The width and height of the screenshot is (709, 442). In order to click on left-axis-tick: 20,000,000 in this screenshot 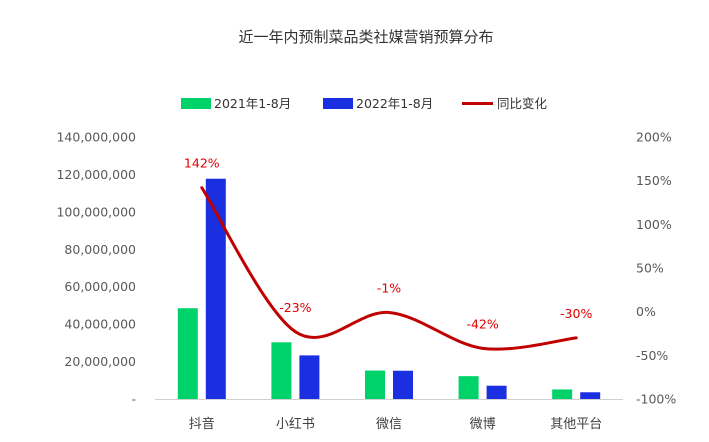, I will do `click(100, 361)`.